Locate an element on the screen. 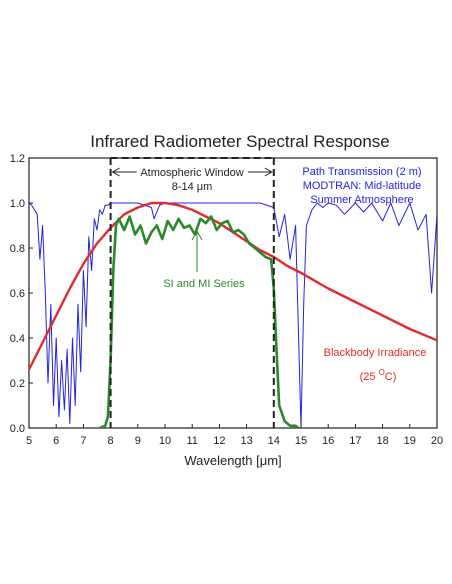 Image resolution: width=452 pixels, height=584 pixels. y-tick-label: 1.2 is located at coordinates (17, 159).